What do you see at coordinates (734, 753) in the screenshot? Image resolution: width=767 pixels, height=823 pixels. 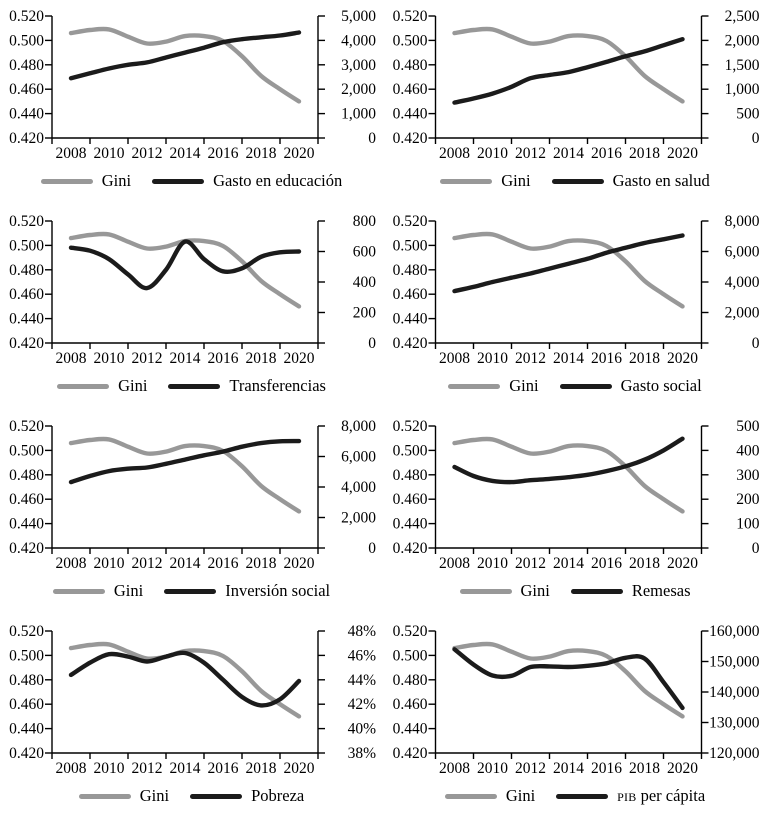 I see `right-axis-tick-label: 120,000` at bounding box center [734, 753].